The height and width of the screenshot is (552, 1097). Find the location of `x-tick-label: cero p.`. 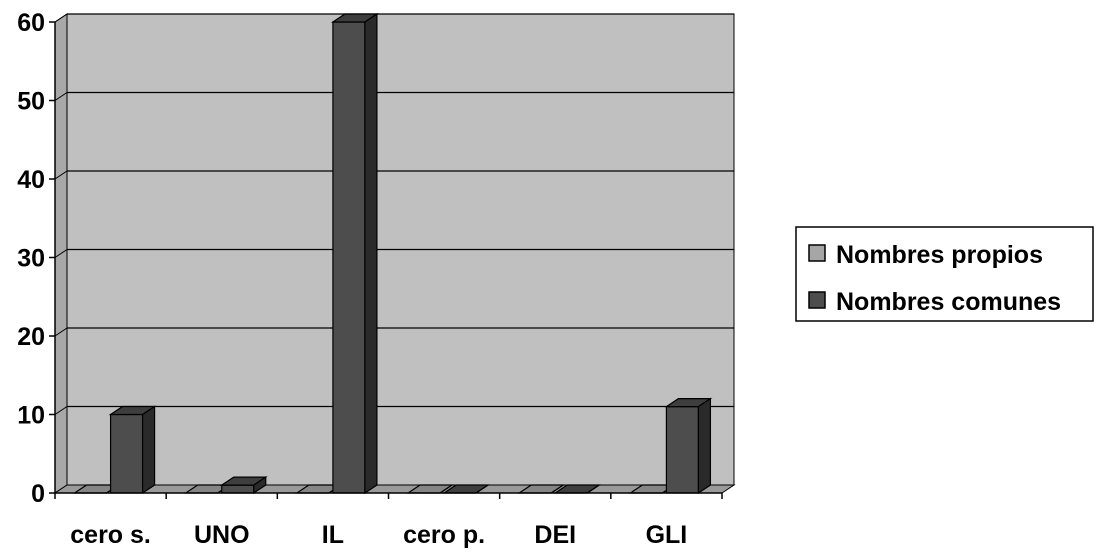

x-tick-label: cero p. is located at coordinates (444, 535).